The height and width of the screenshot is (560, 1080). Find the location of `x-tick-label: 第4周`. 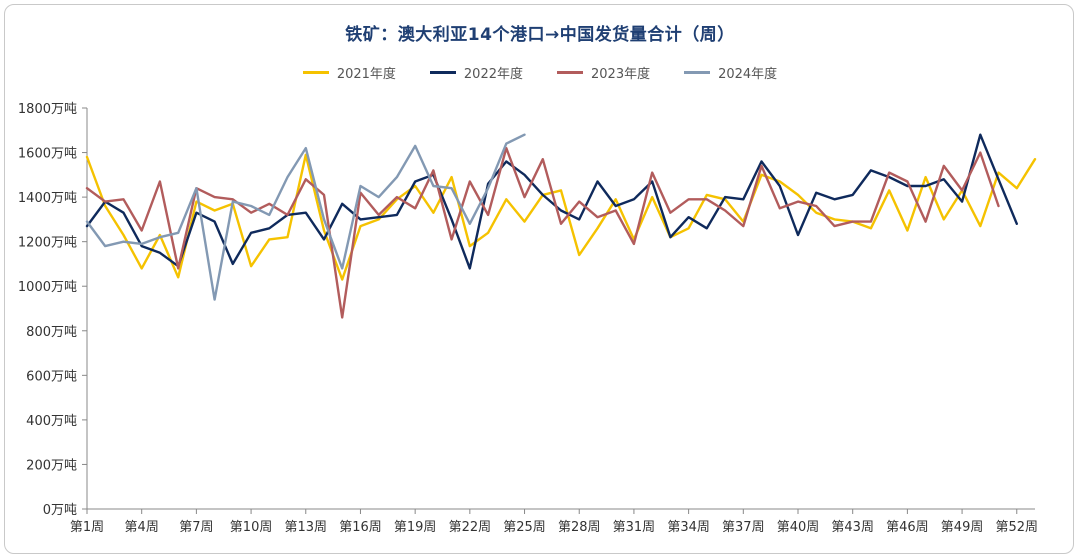

x-tick-label: 第4周 is located at coordinates (142, 527).